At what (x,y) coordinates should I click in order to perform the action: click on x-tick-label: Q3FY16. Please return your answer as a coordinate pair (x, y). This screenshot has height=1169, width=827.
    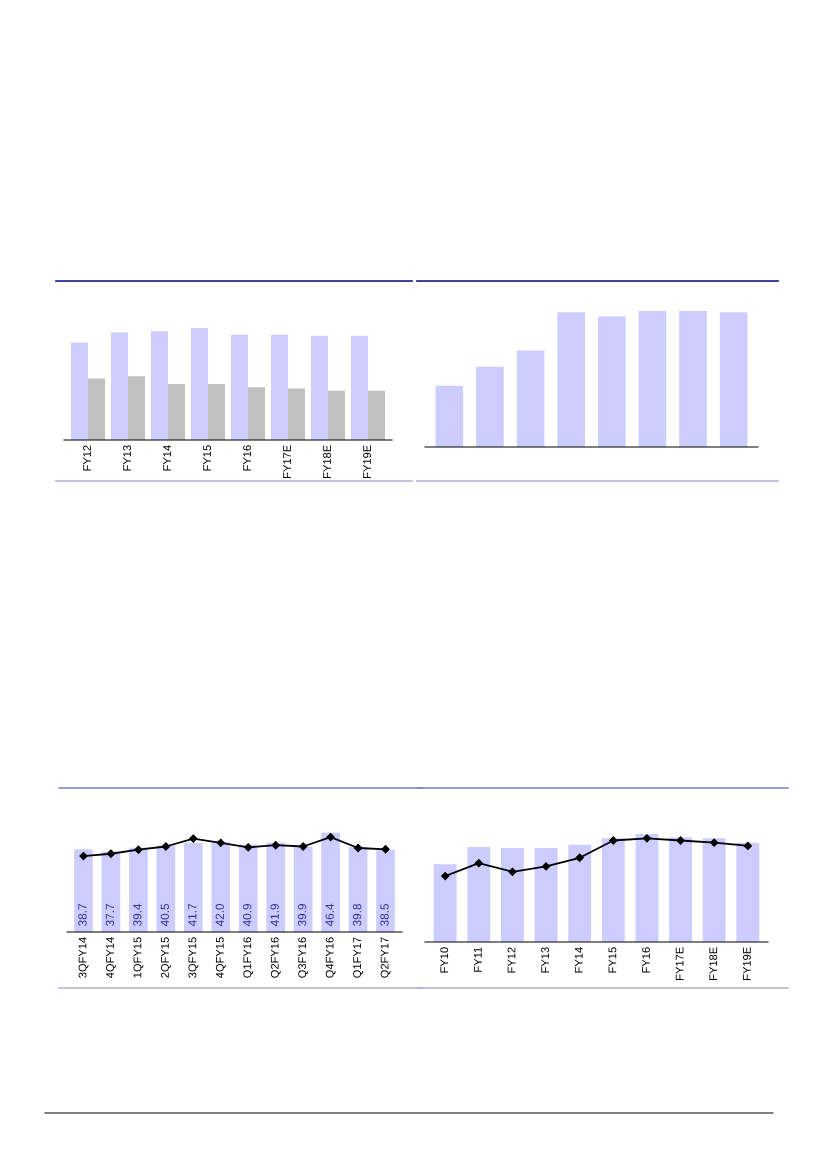
    Looking at the image, I should click on (303, 957).